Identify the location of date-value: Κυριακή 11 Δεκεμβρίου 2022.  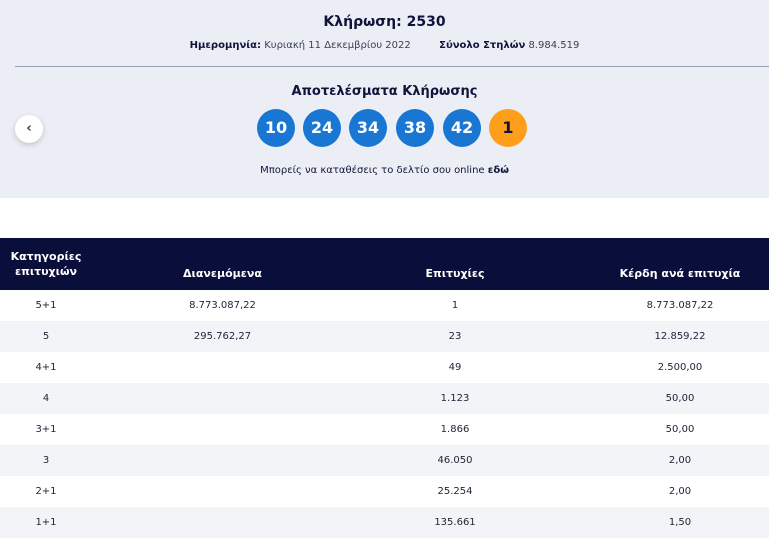
(337, 45).